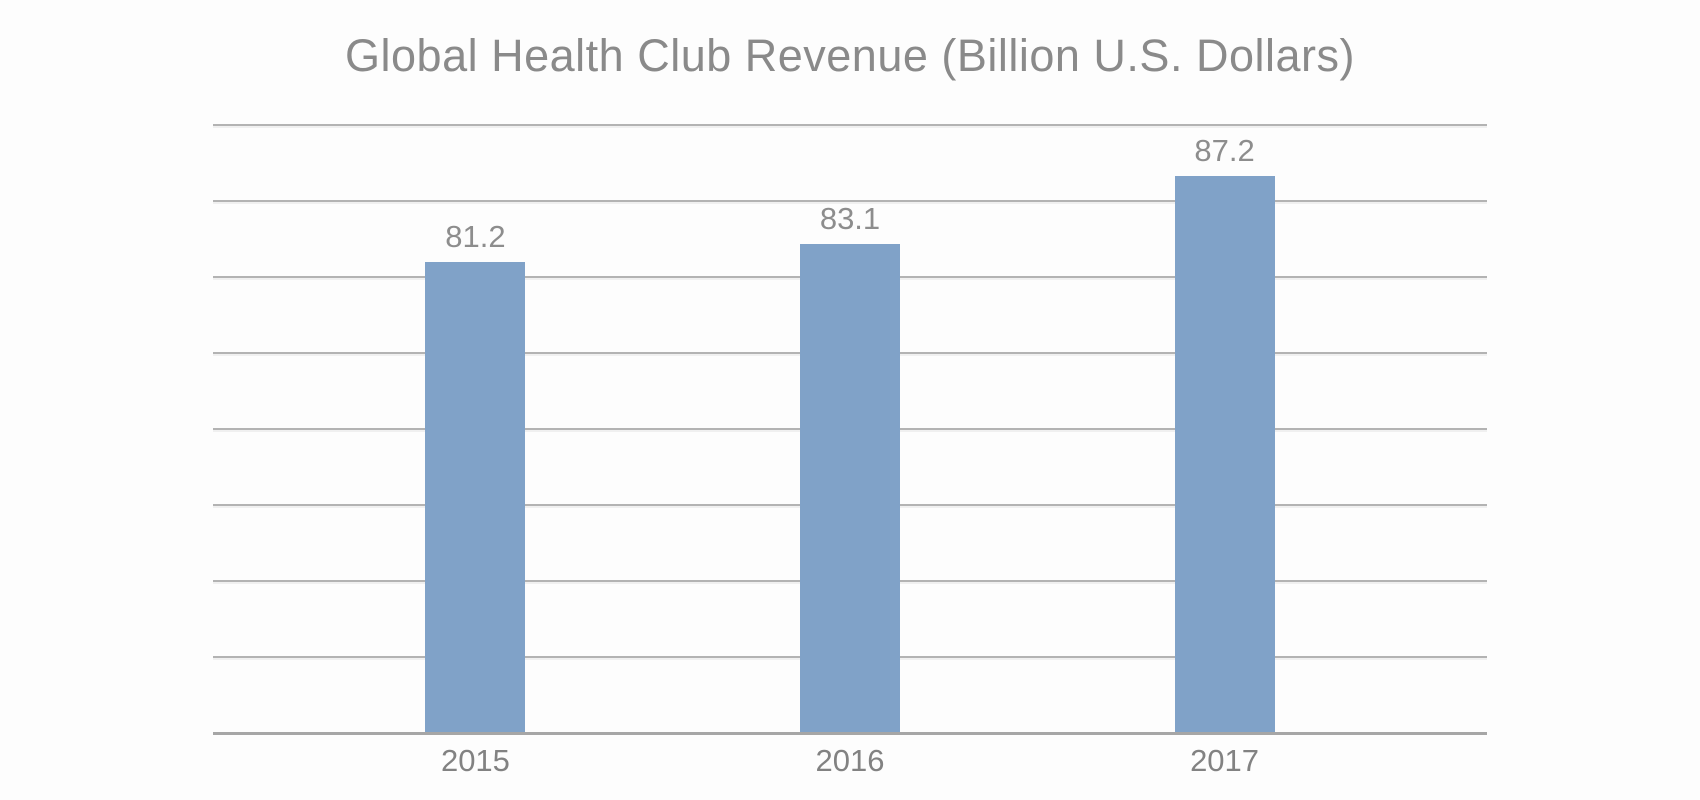  Describe the element at coordinates (850, 760) in the screenshot. I see `x-tick-label: 2016` at that location.